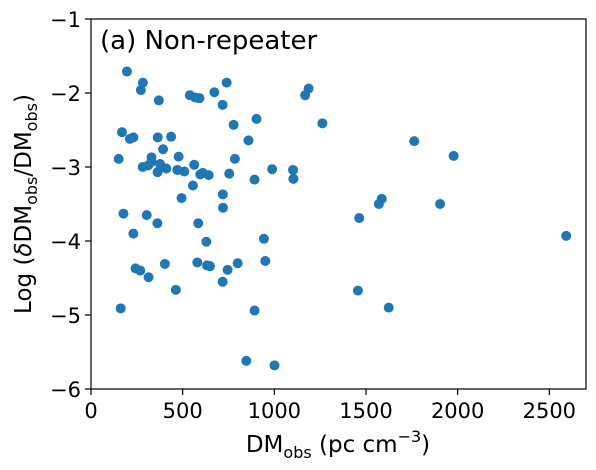 This screenshot has width=596, height=470. What do you see at coordinates (65, 94) in the screenshot?
I see `y-tick-label: −2` at bounding box center [65, 94].